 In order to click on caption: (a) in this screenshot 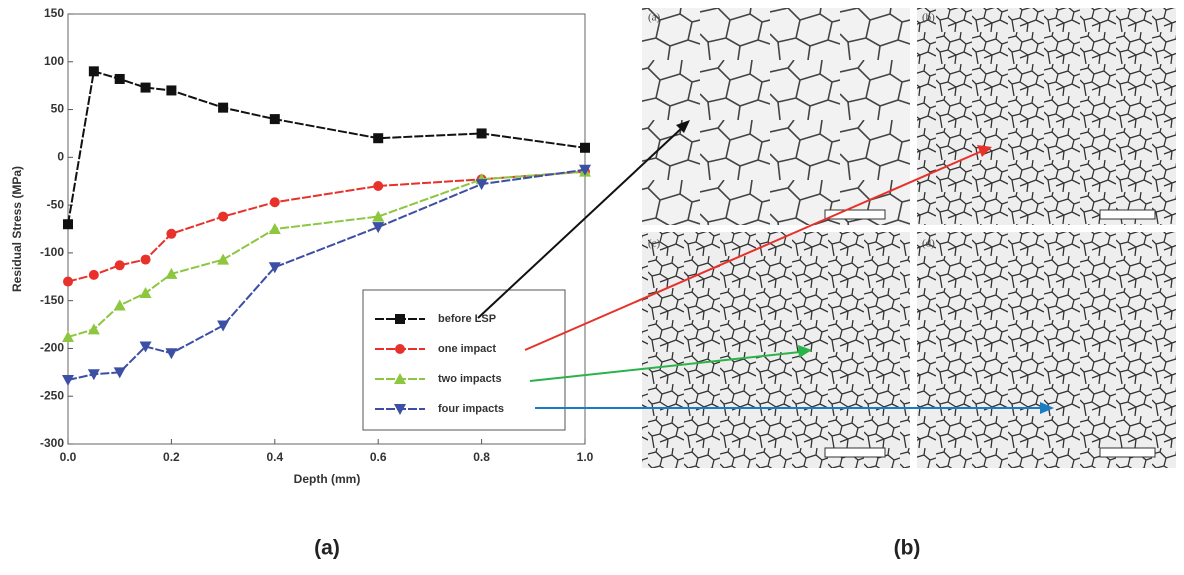, I will do `click(327, 548)`.